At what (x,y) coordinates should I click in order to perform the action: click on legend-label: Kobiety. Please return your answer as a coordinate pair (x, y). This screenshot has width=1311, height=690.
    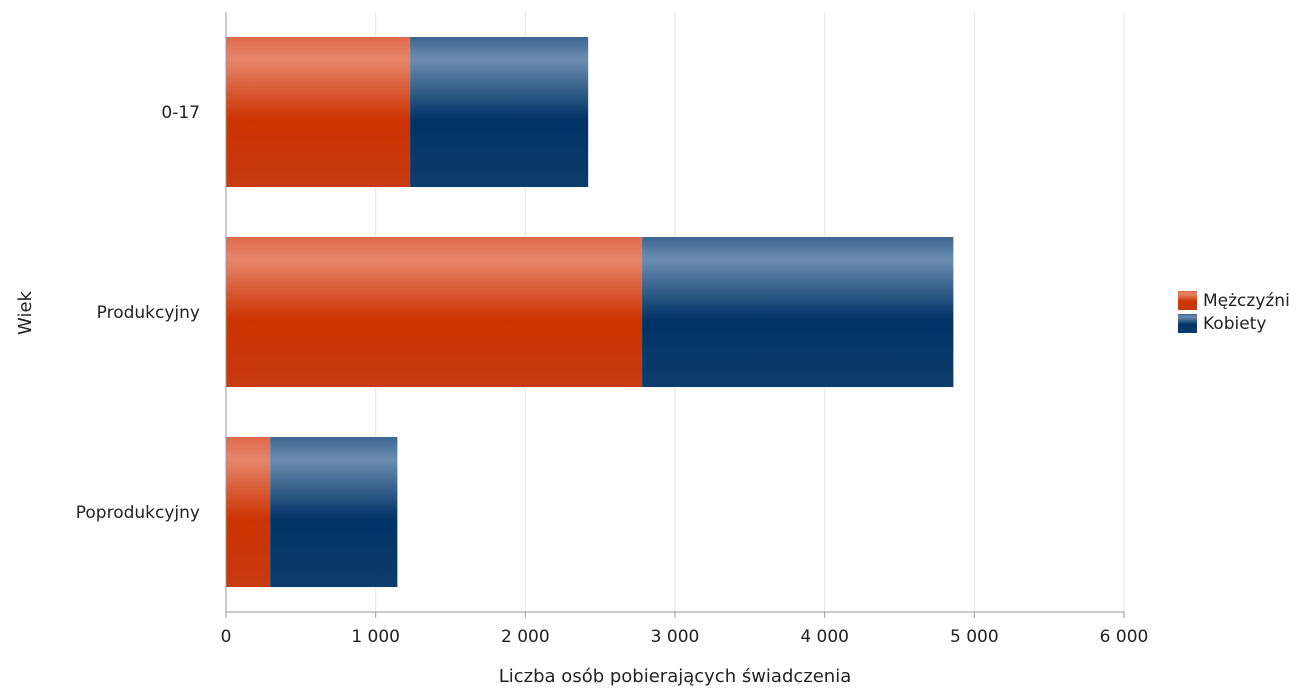
    Looking at the image, I should click on (1234, 324).